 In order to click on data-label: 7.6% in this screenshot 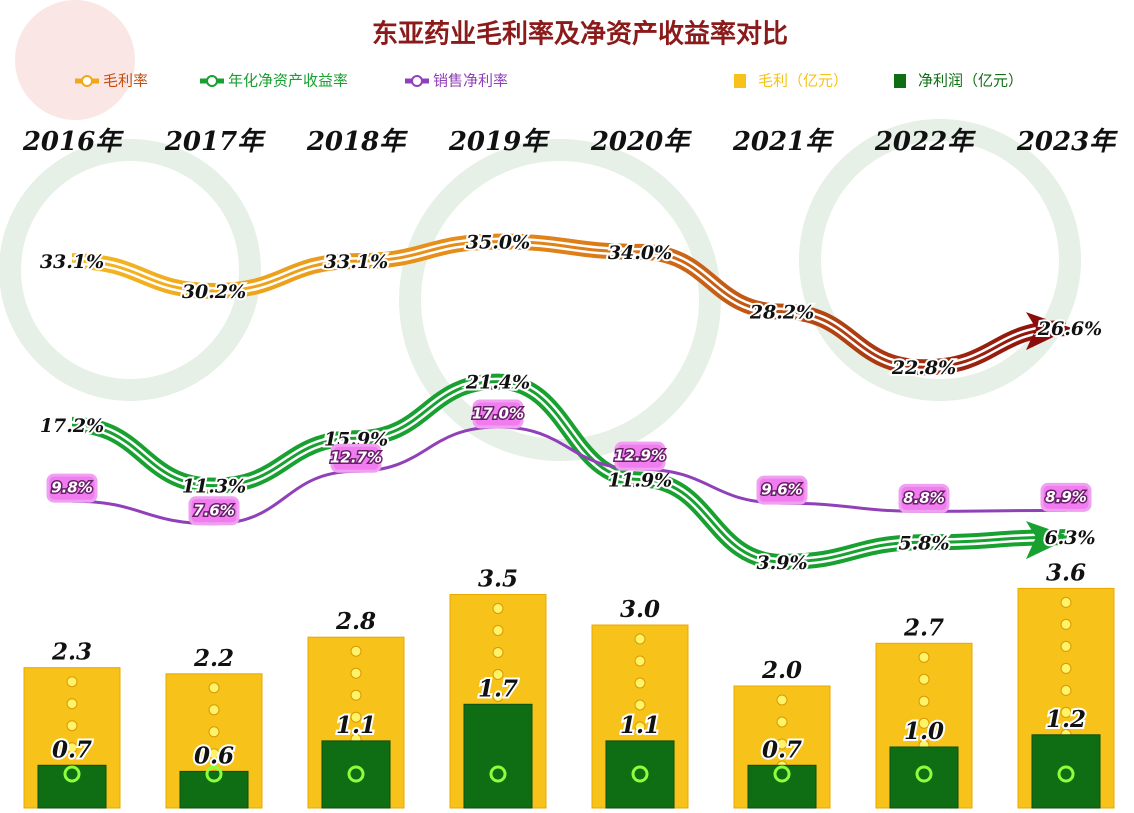, I will do `click(214, 510)`.